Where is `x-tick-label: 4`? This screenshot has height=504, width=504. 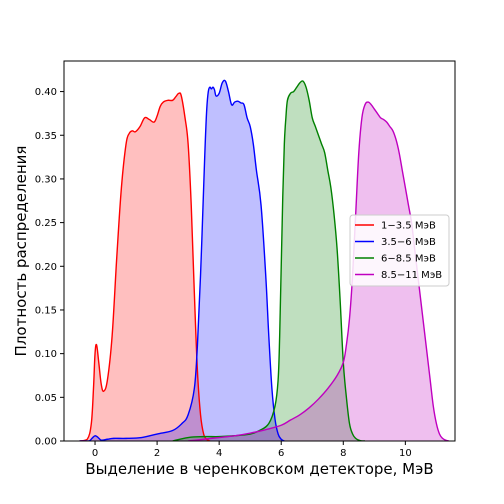
x-tick-label: 4 is located at coordinates (219, 453).